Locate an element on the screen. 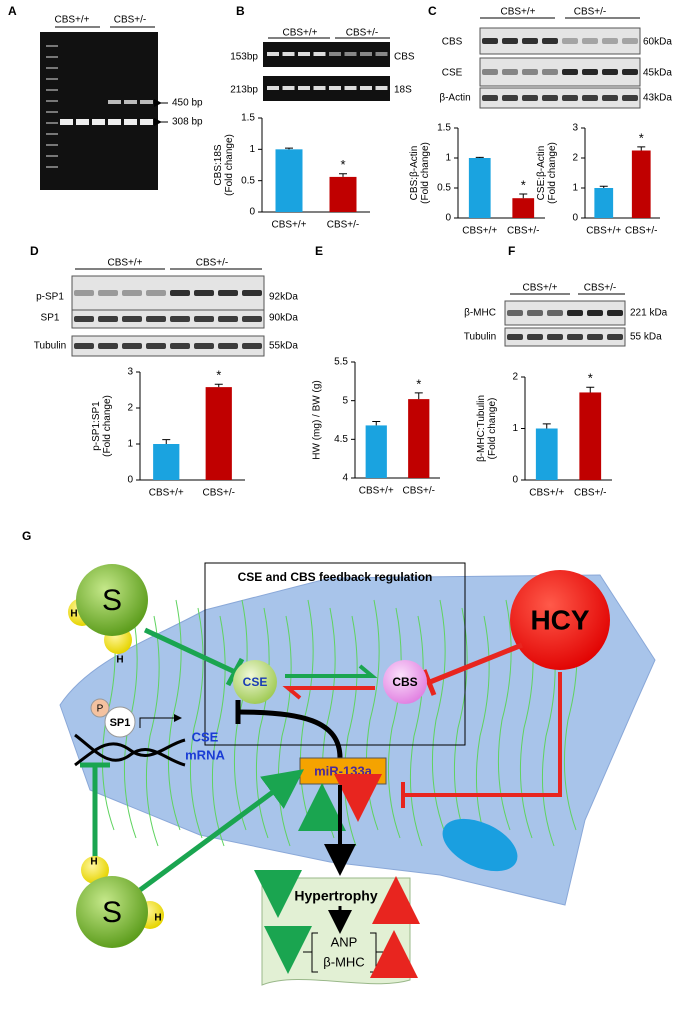 The height and width of the screenshot is (1009, 675). feedback-box is located at coordinates (335, 654).